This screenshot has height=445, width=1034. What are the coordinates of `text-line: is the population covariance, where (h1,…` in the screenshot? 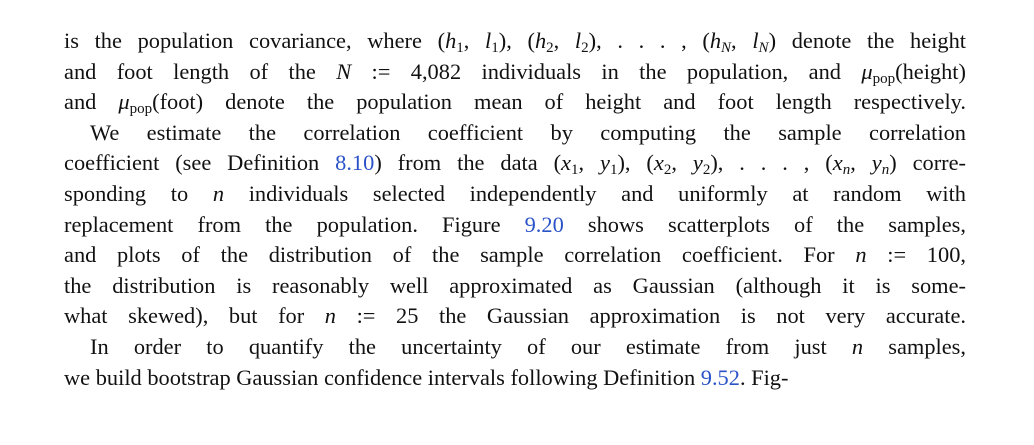 It's located at (515, 41).